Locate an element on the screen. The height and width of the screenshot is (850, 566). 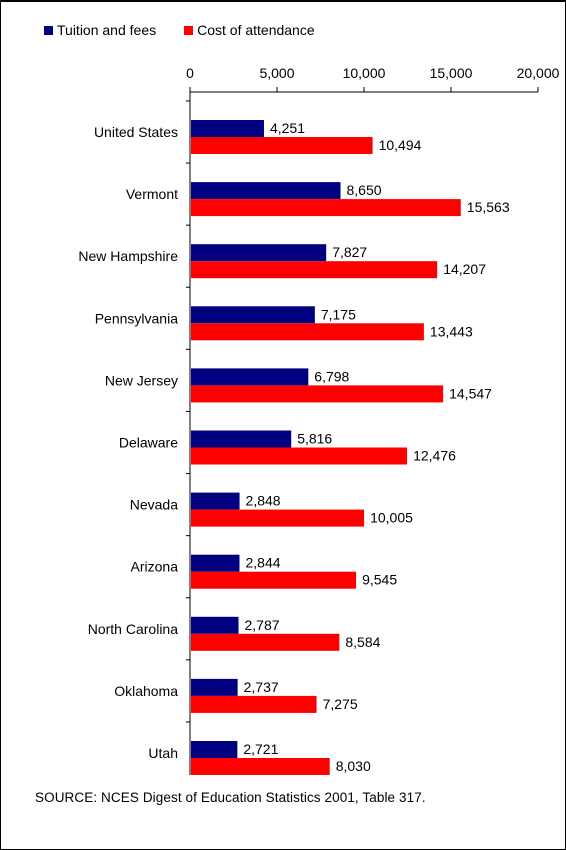
x-tick-label: 10,000 is located at coordinates (364, 73).